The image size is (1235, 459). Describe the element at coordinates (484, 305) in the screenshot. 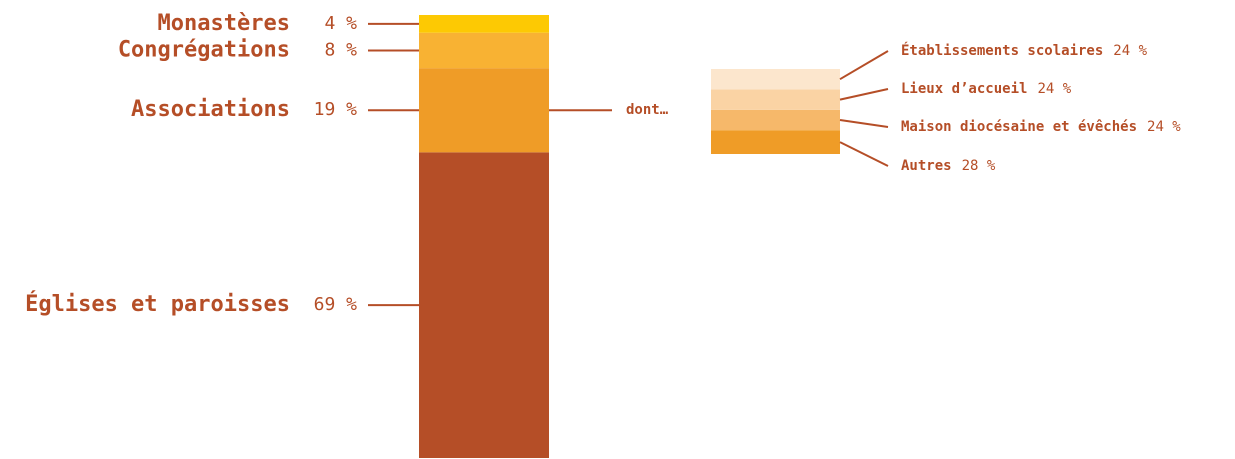

I see `bar-segment-eglises-et-paroisses` at that location.